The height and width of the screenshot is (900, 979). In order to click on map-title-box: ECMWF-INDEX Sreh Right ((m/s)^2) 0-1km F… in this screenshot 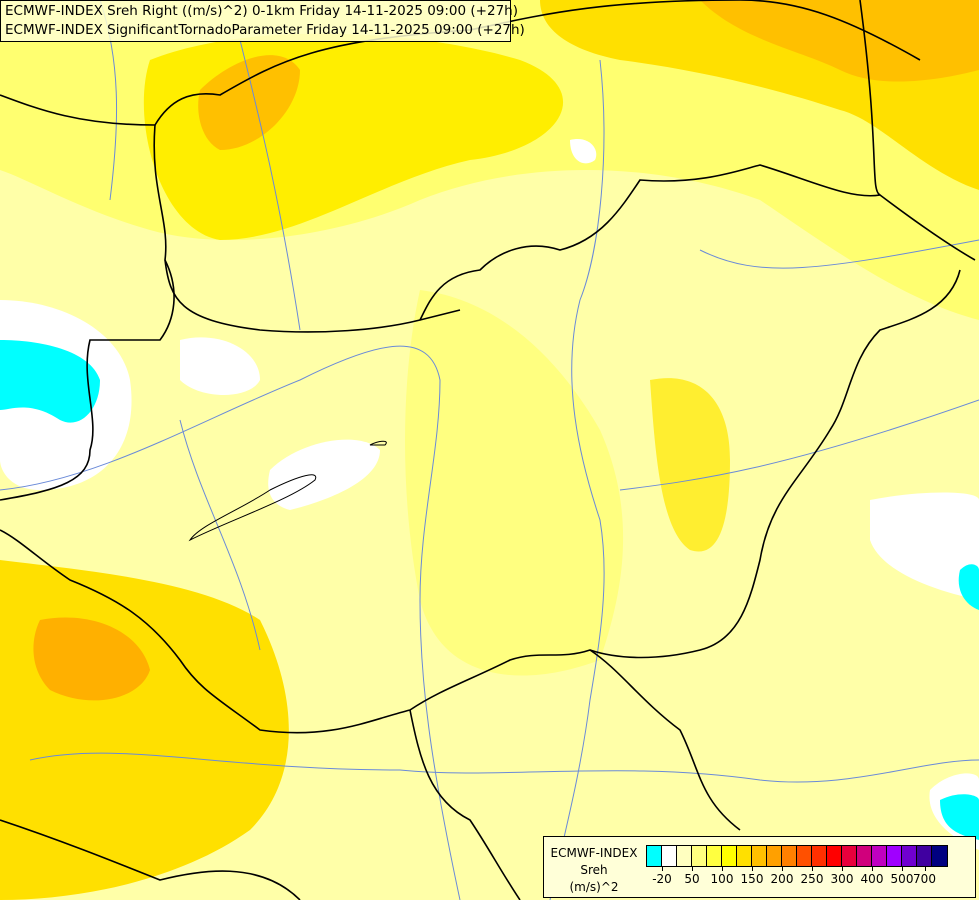, I will do `click(262, 21)`.